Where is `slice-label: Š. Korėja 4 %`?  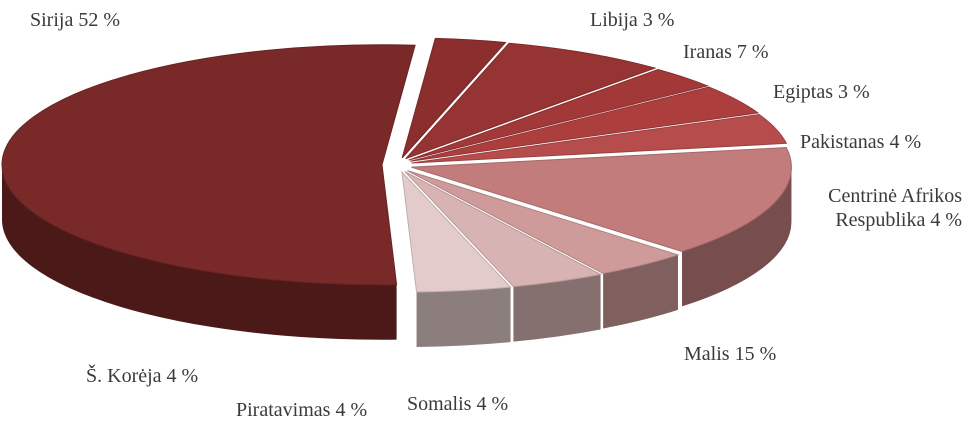 slice-label: Š. Korėja 4 % is located at coordinates (142, 376).